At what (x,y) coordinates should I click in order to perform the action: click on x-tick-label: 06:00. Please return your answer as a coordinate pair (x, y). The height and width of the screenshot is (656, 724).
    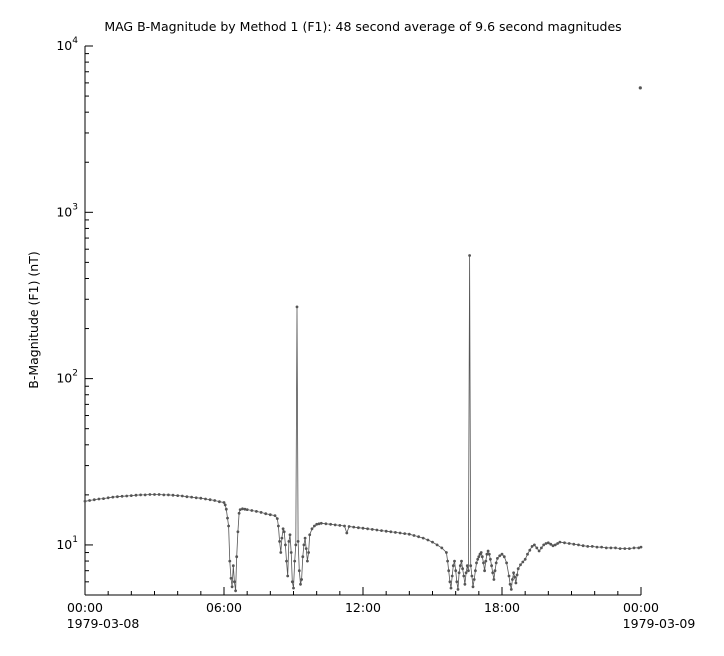
    Looking at the image, I should click on (224, 607).